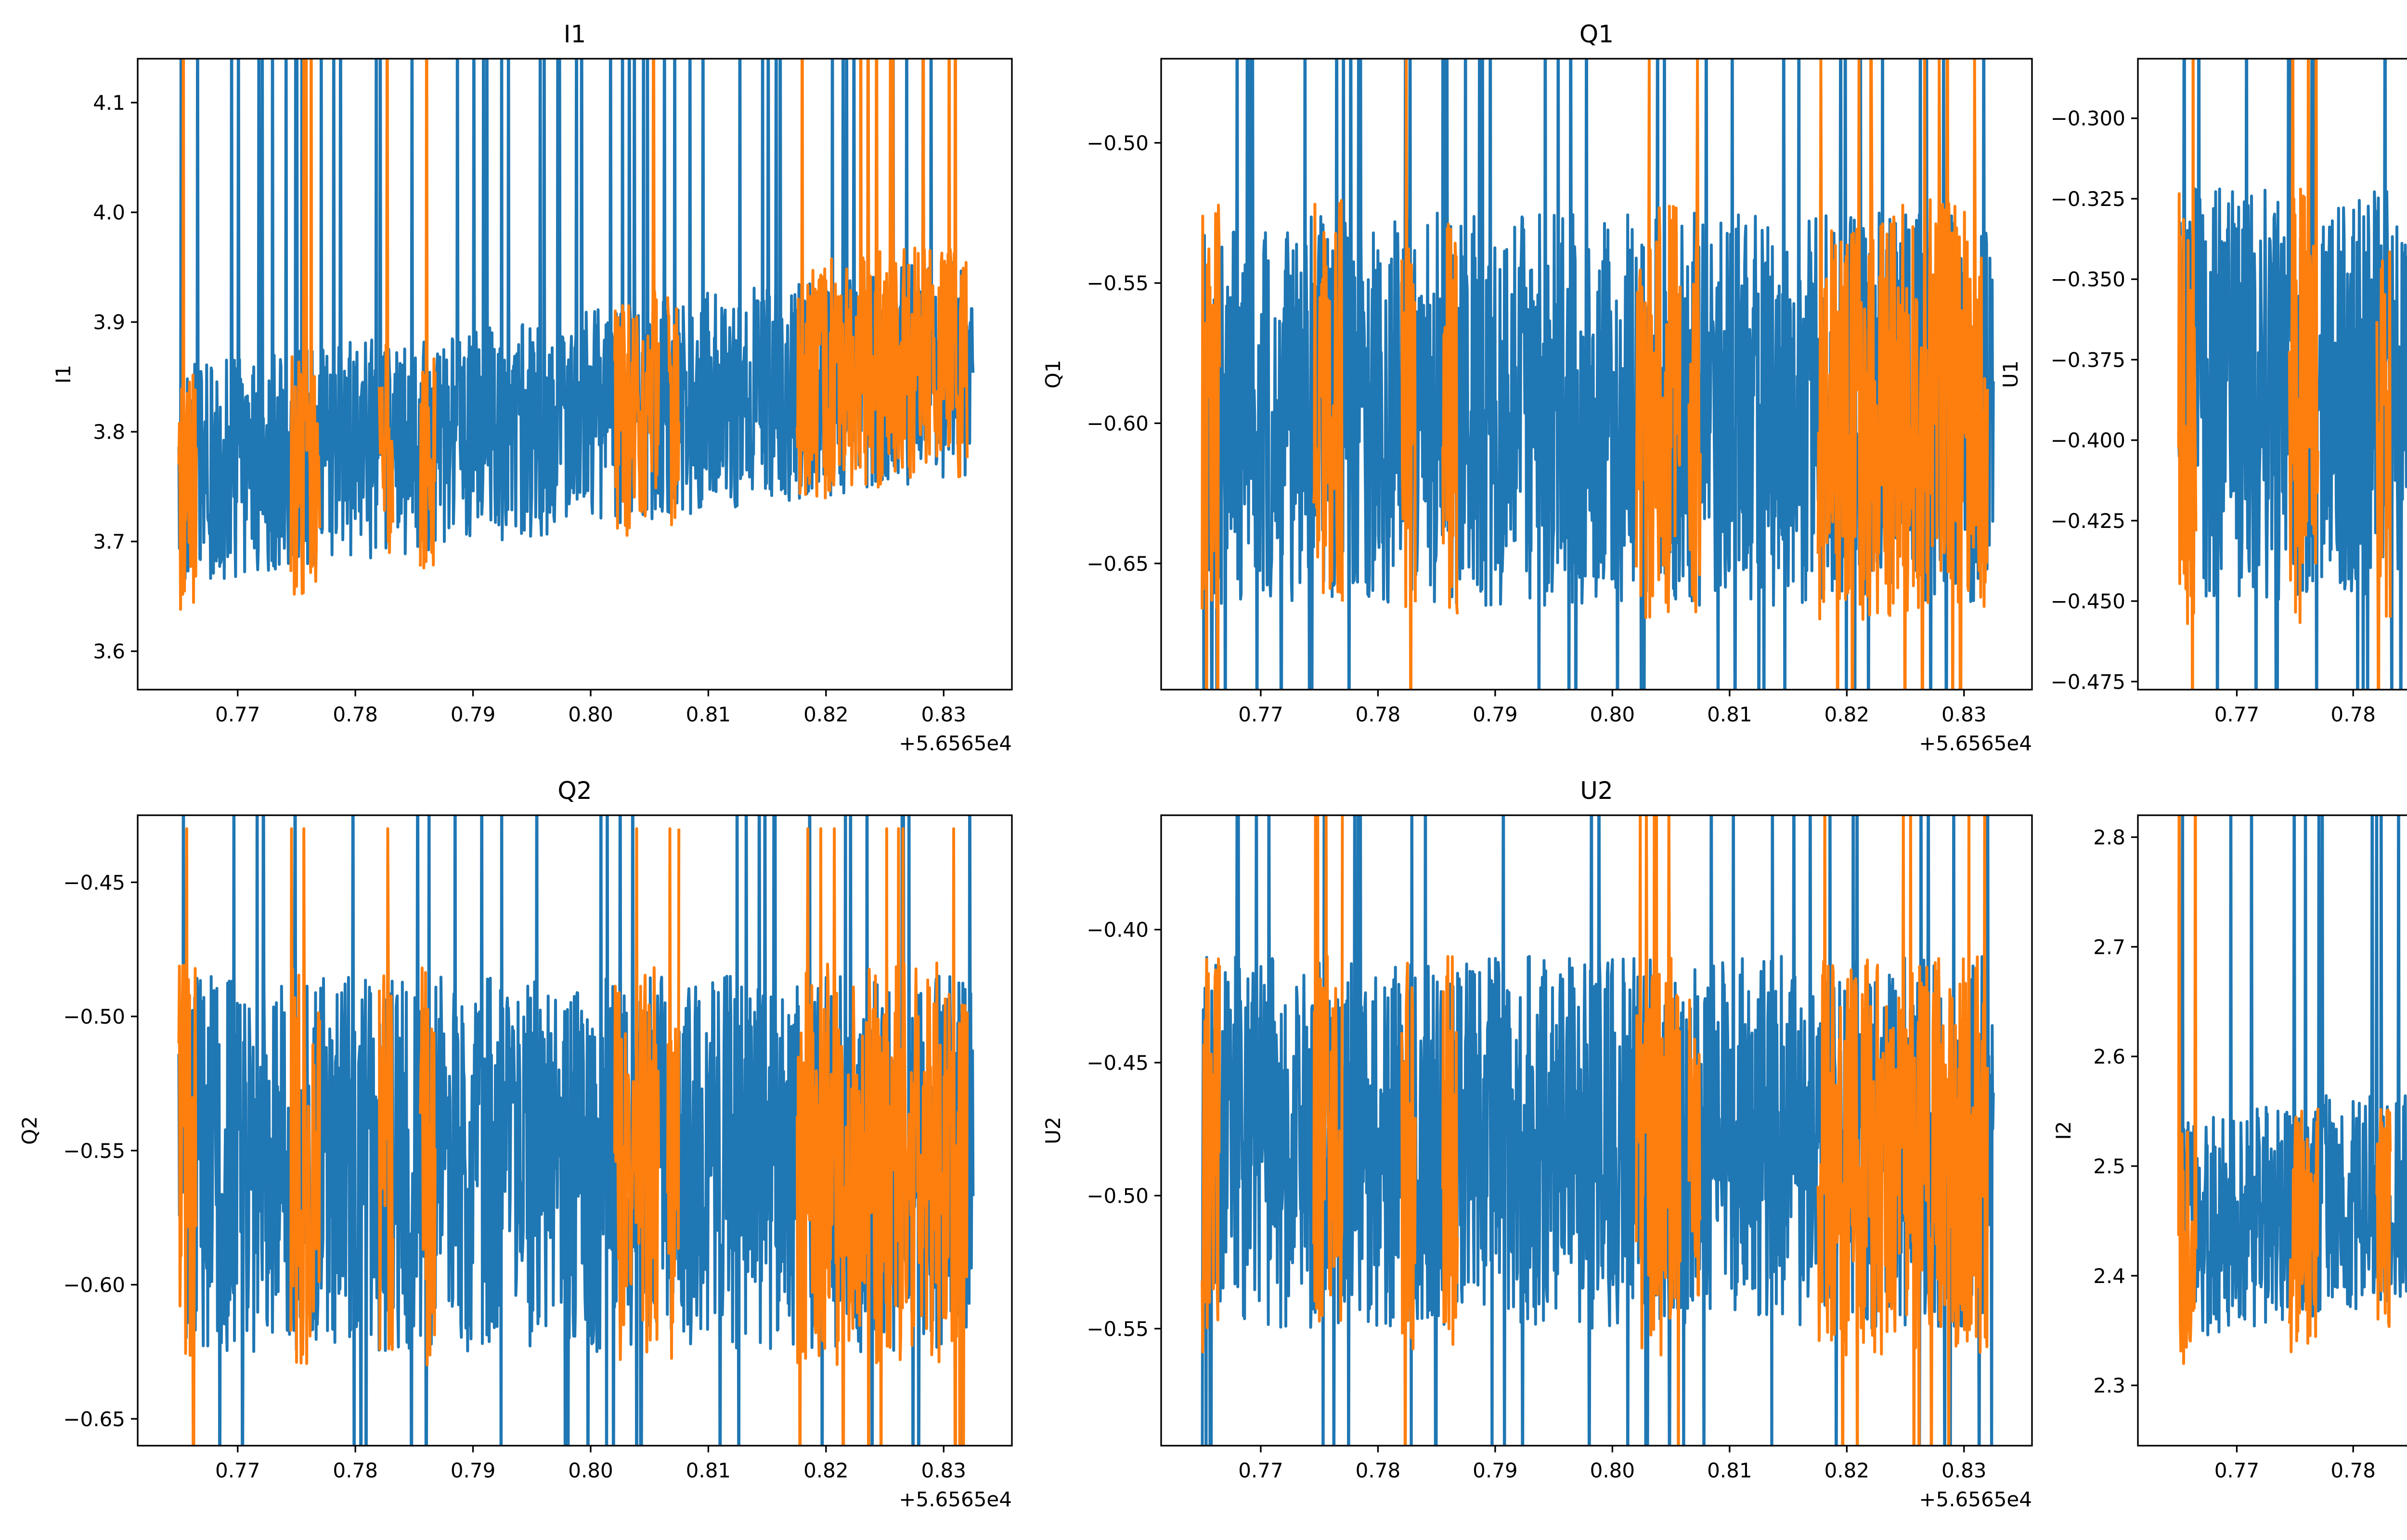 Image resolution: width=2407 pixels, height=1540 pixels. Describe the element at coordinates (1053, 1130) in the screenshot. I see `y-axis-label: U2` at that location.